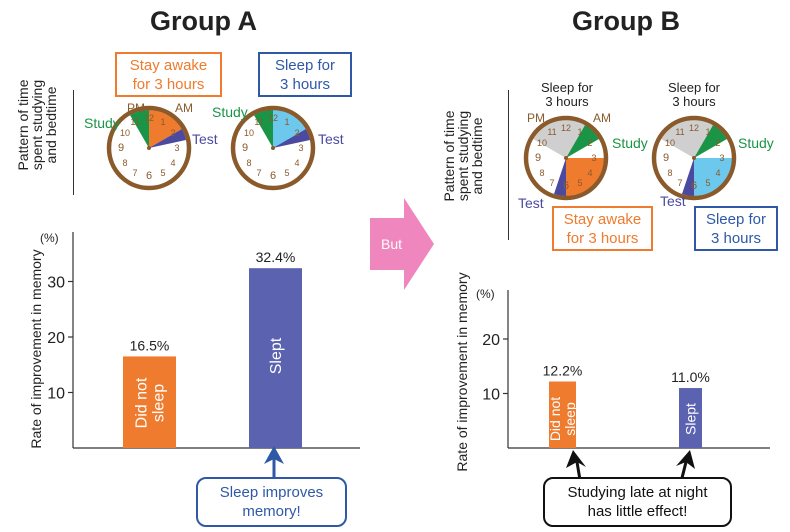 The image size is (790, 532). What do you see at coordinates (184, 108) in the screenshot?
I see `a1-am-label: AM` at bounding box center [184, 108].